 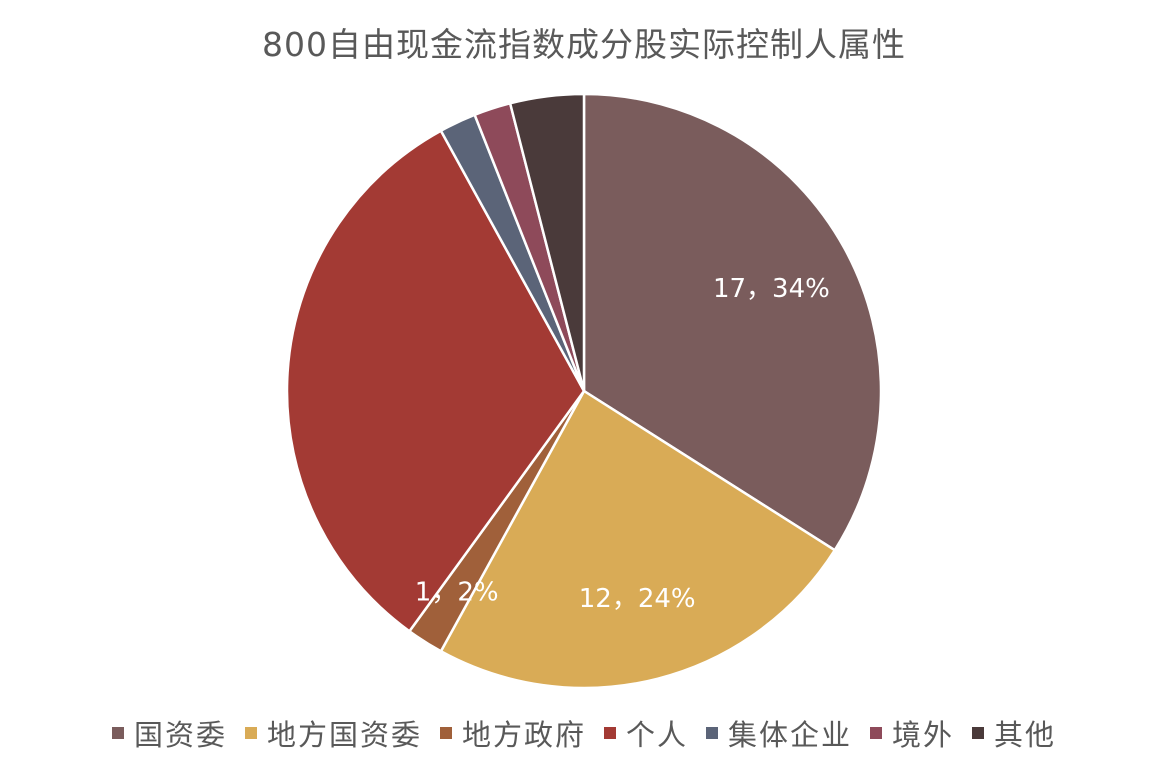 What do you see at coordinates (790, 735) in the screenshot?
I see `legend-label: 集体企业` at bounding box center [790, 735].